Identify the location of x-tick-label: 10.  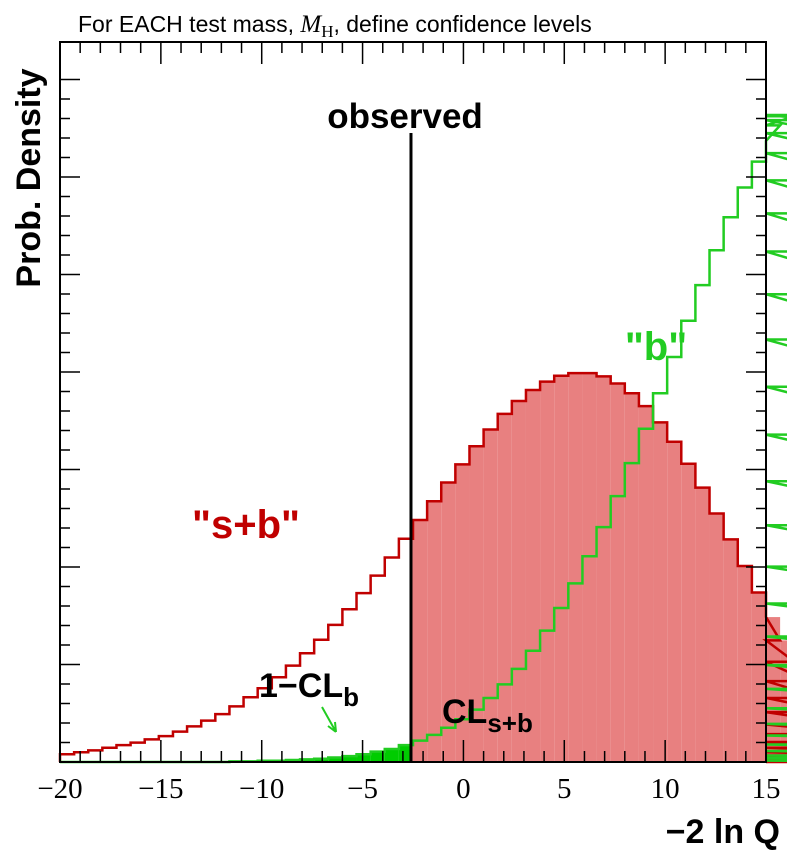
(665, 789).